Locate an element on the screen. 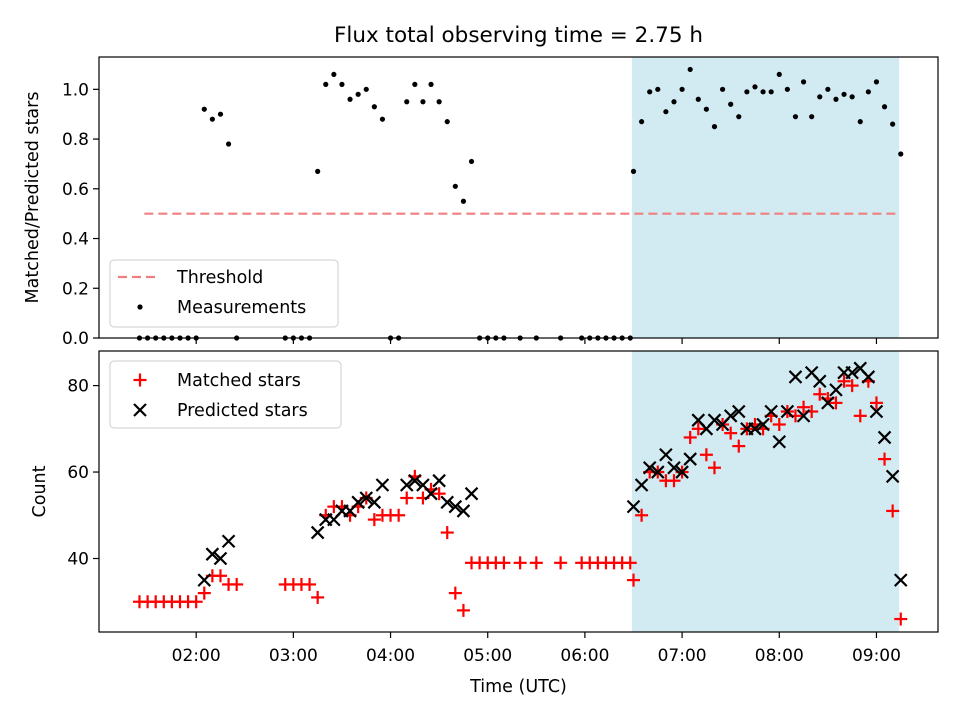 This screenshot has width=960, height=720. x-tick-label: 04:00 is located at coordinates (390, 656).